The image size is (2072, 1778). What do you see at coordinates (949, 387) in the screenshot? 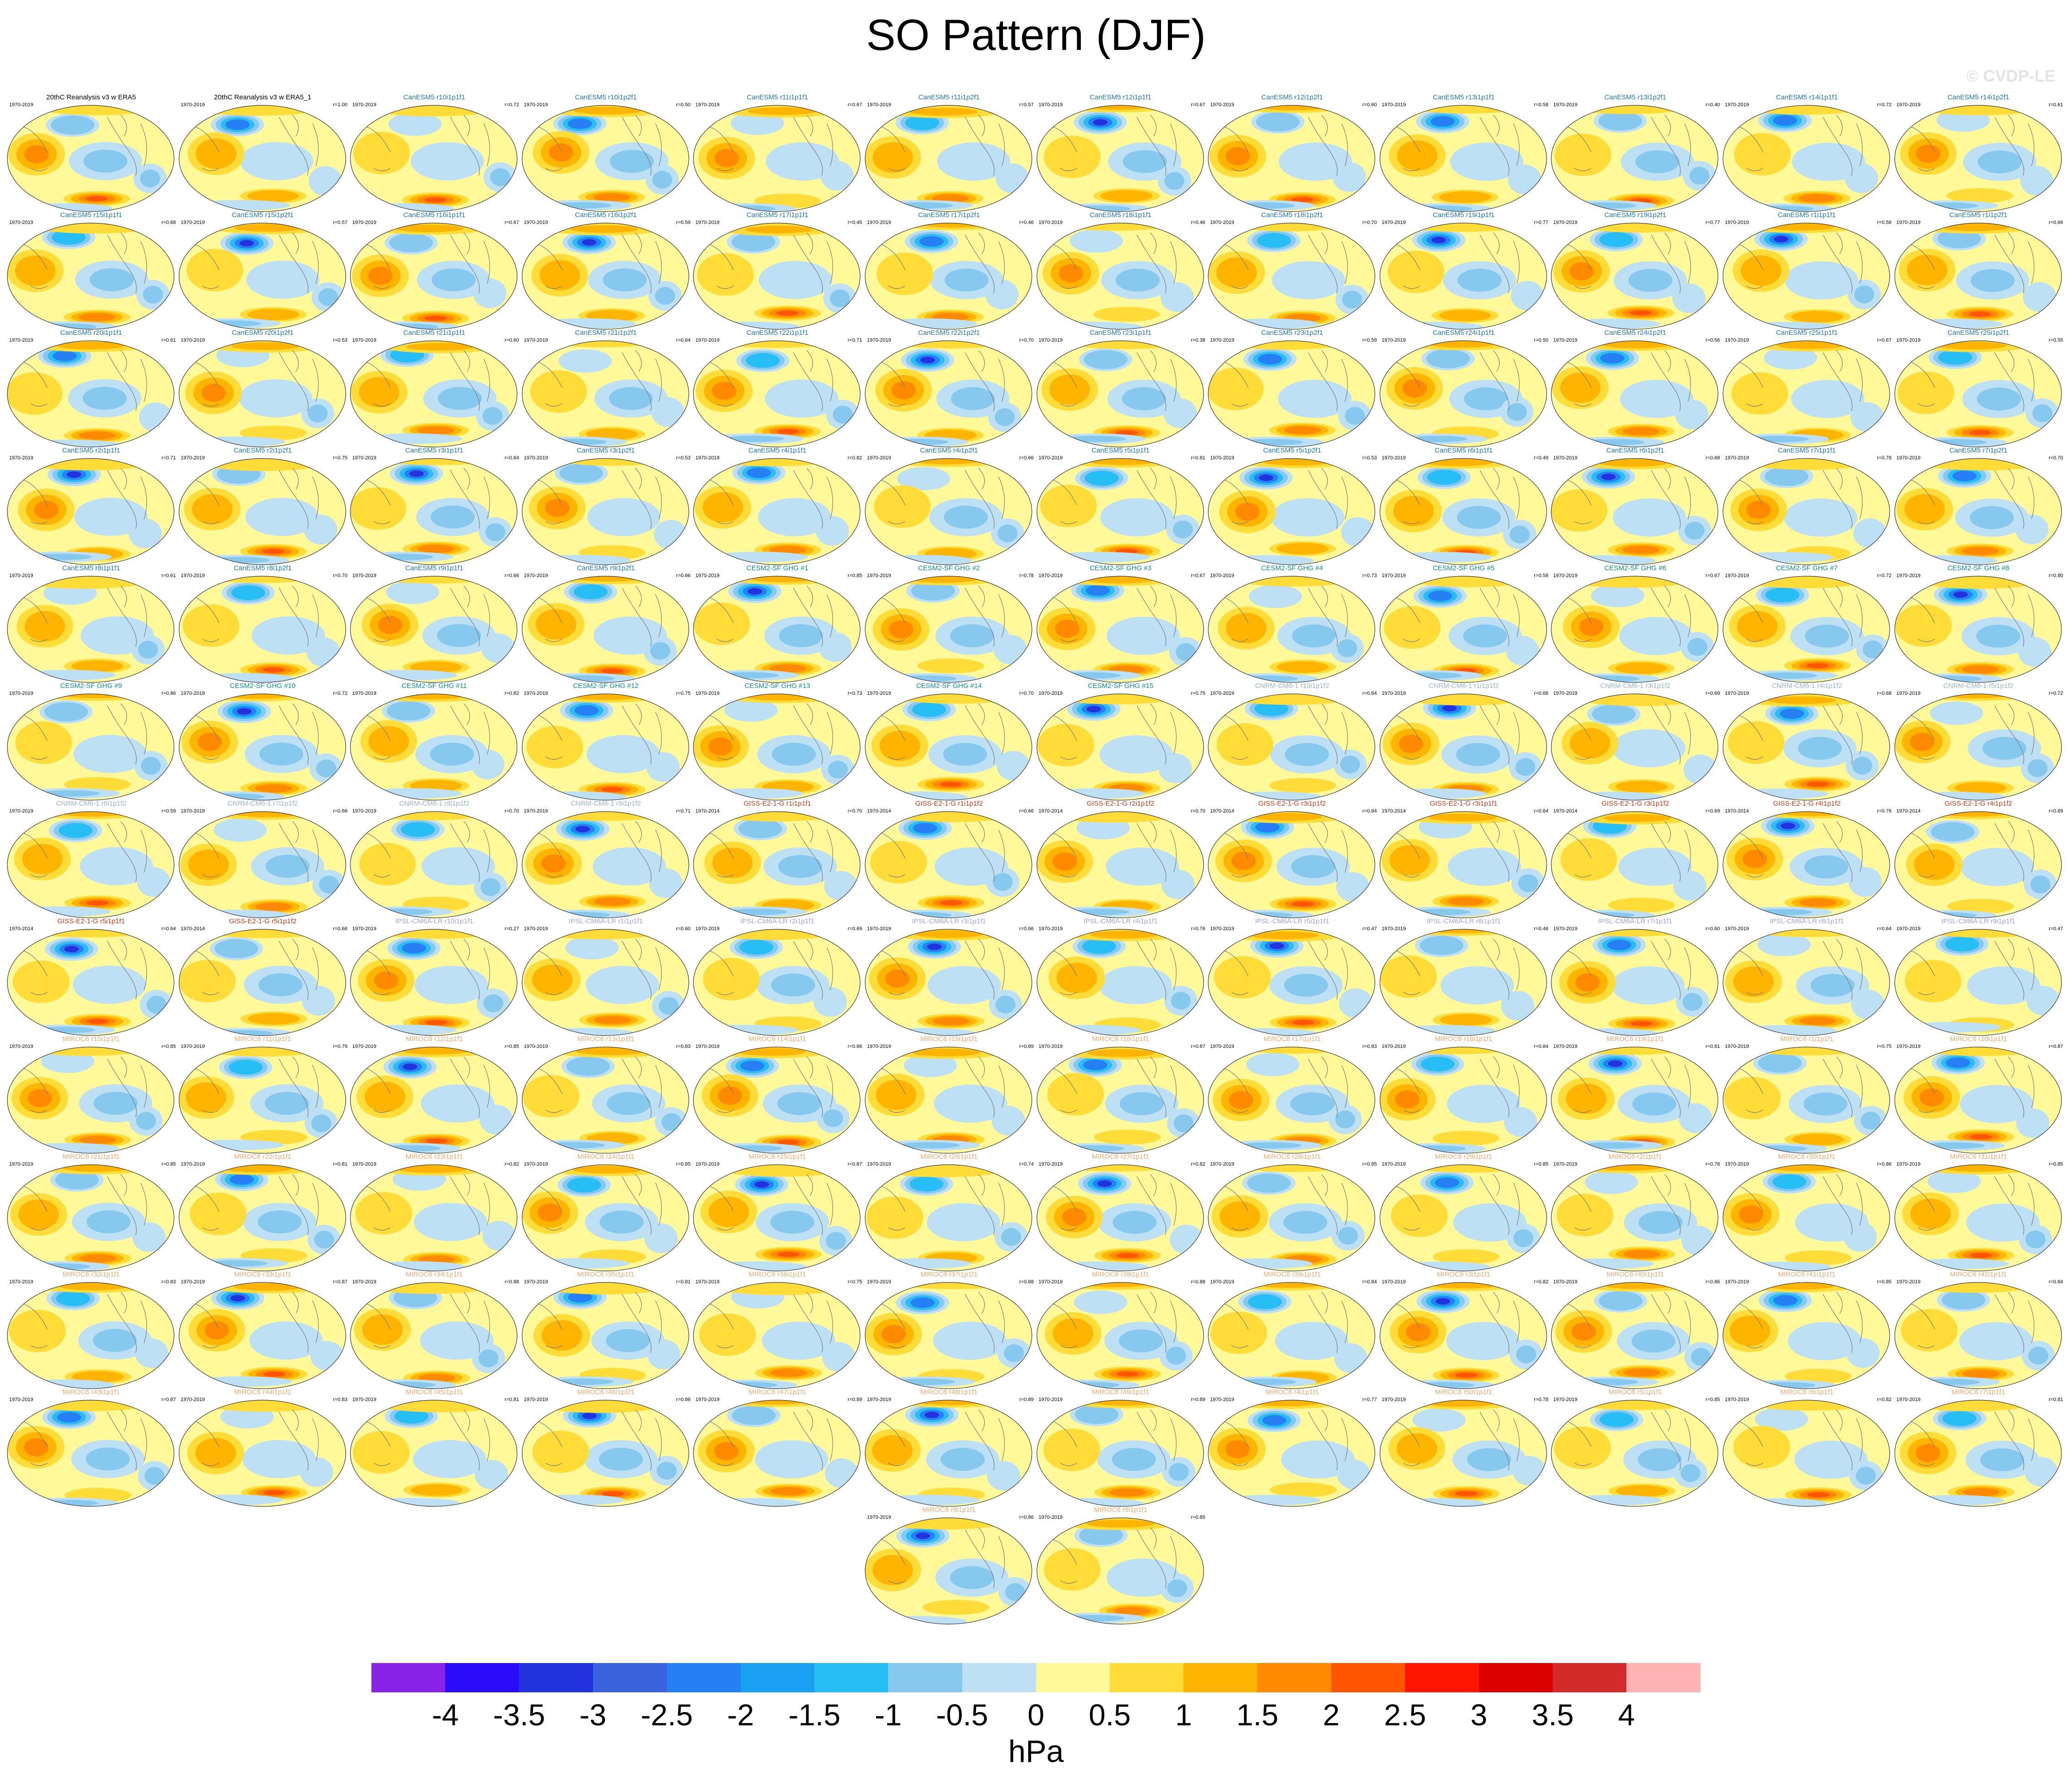
I see `map-panel: CanESM5 r22i1p2f1 1970-2019 r=0.70` at bounding box center [949, 387].